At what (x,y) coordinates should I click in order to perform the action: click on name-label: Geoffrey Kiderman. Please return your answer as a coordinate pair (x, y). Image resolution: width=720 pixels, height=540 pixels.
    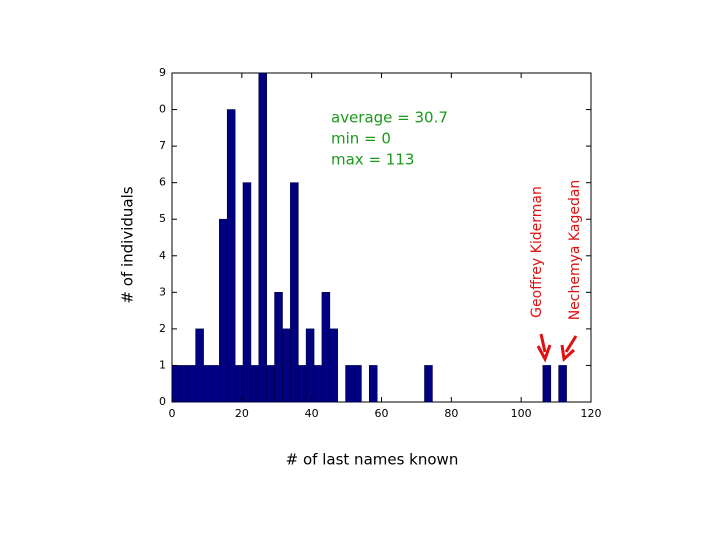
    Looking at the image, I should click on (537, 252).